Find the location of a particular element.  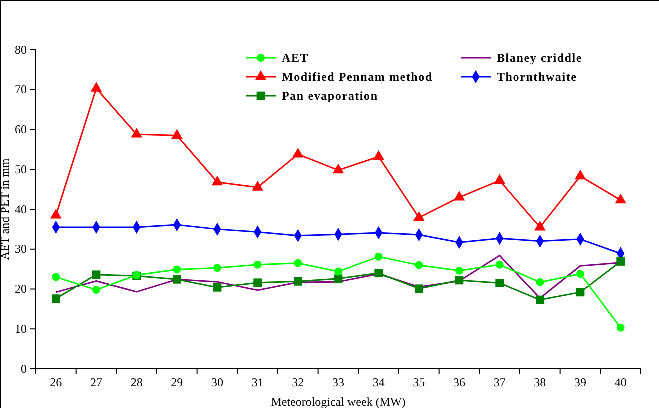

legend-label: Blaney criddle is located at coordinates (540, 58).